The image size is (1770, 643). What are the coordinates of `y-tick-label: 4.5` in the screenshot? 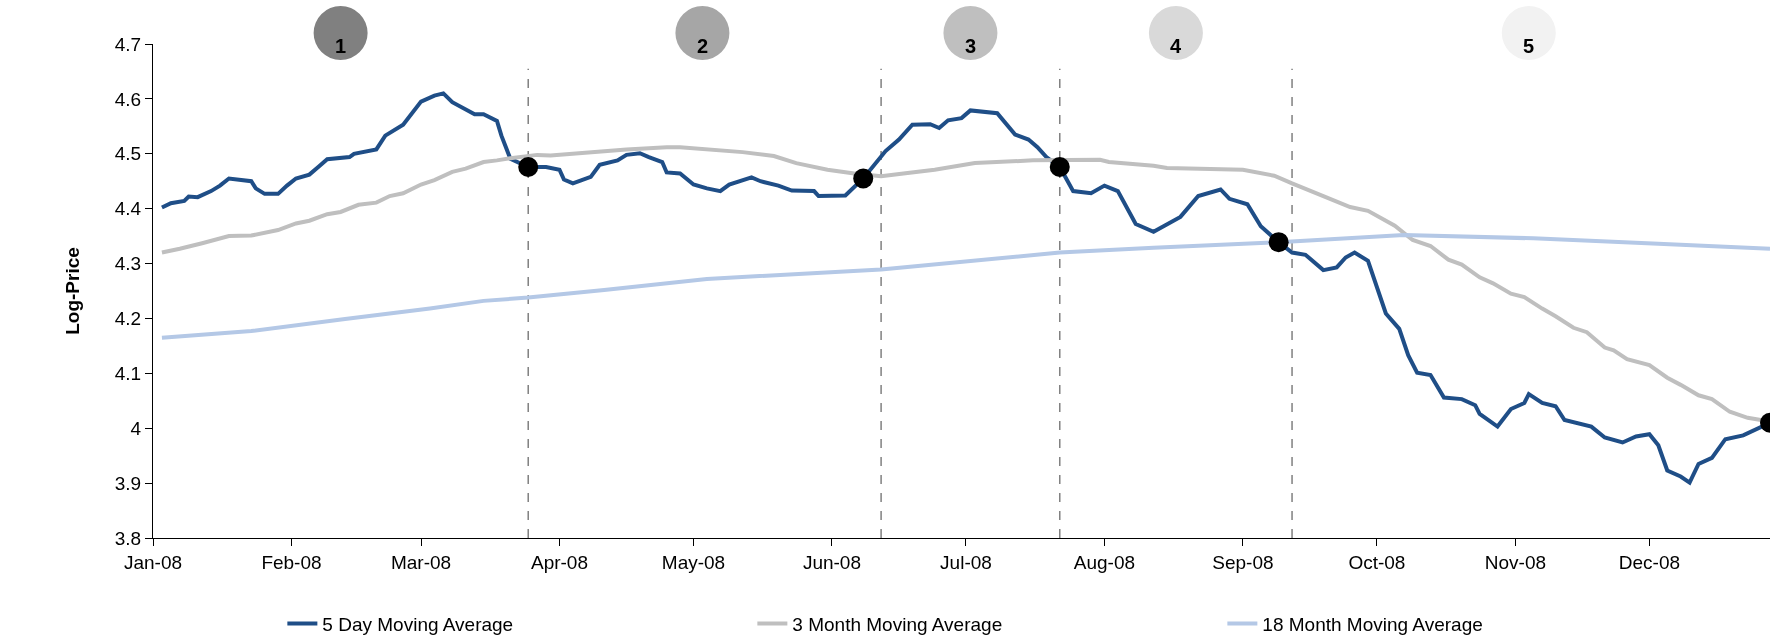 It's located at (128, 154).